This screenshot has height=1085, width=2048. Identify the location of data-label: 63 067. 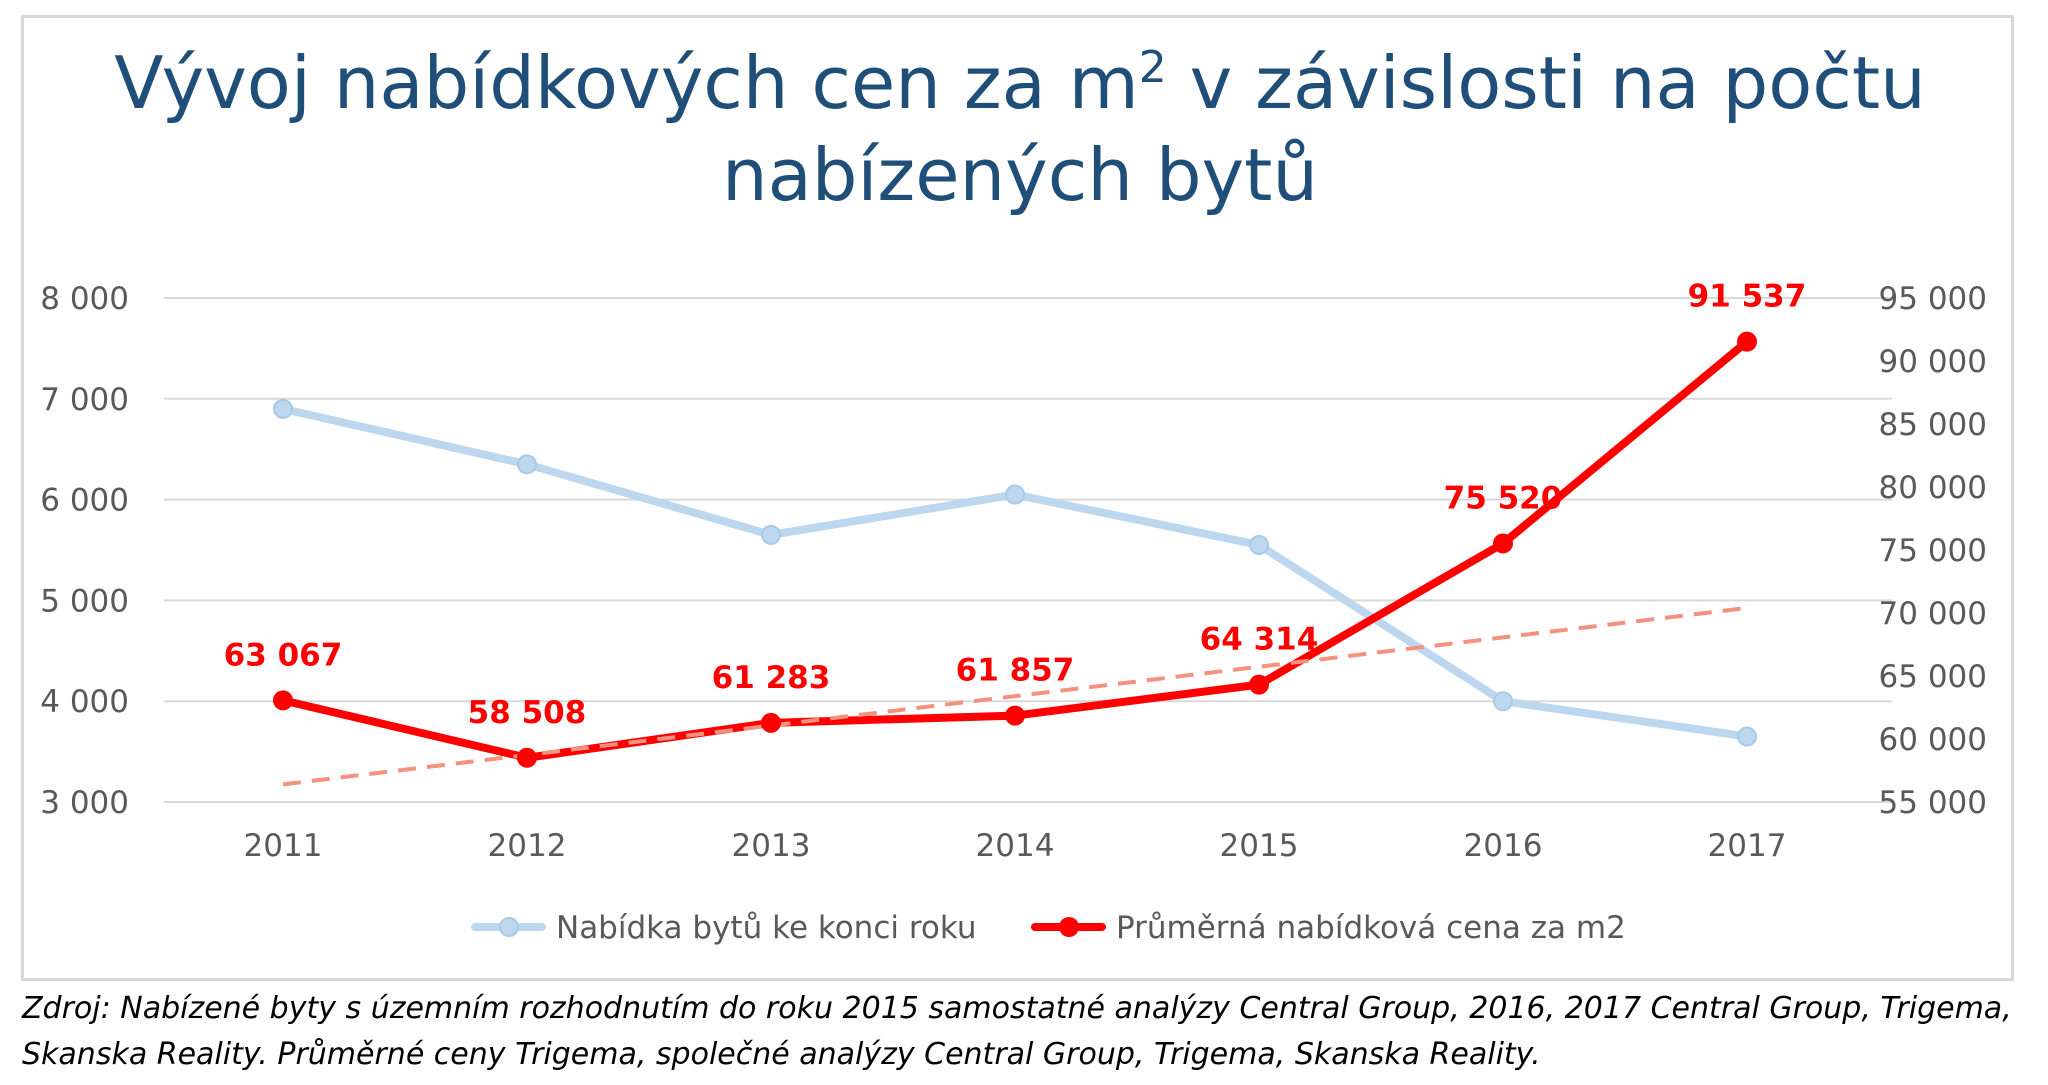
(283, 655).